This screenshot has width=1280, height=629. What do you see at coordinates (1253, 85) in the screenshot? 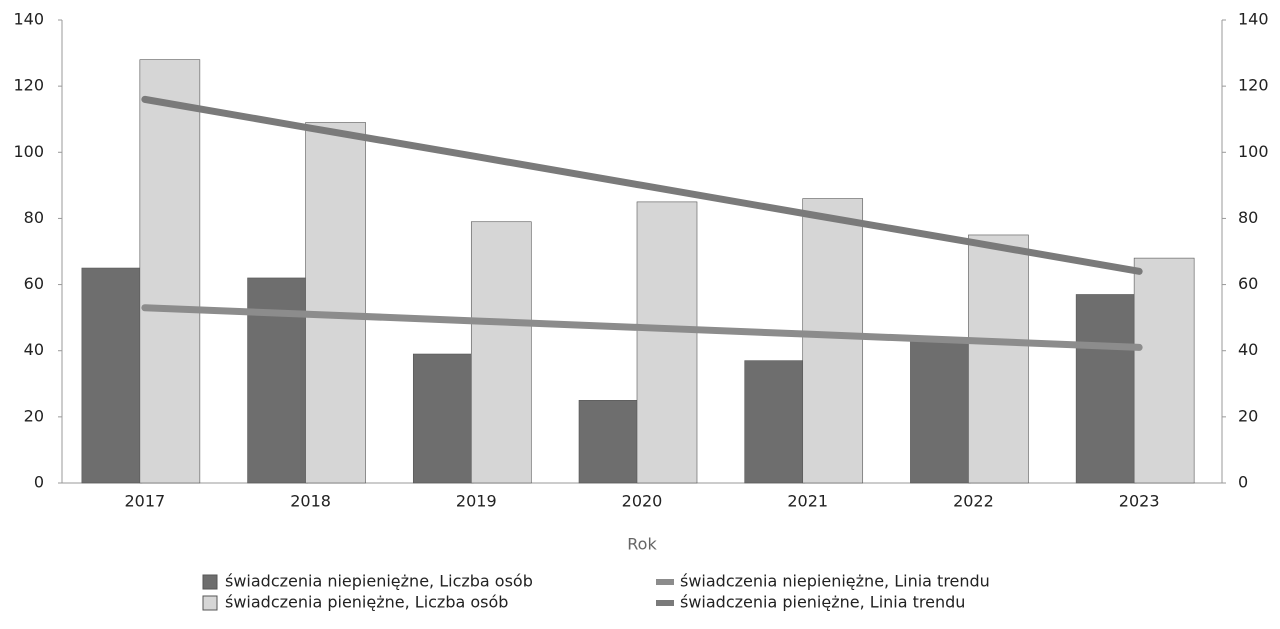
I see `y2-tick-label: 120` at bounding box center [1253, 85].